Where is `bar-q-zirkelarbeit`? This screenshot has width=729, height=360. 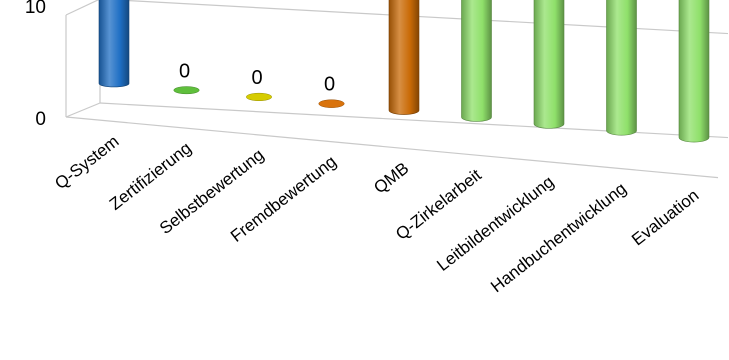 bar-q-zirkelarbeit is located at coordinates (476, 61).